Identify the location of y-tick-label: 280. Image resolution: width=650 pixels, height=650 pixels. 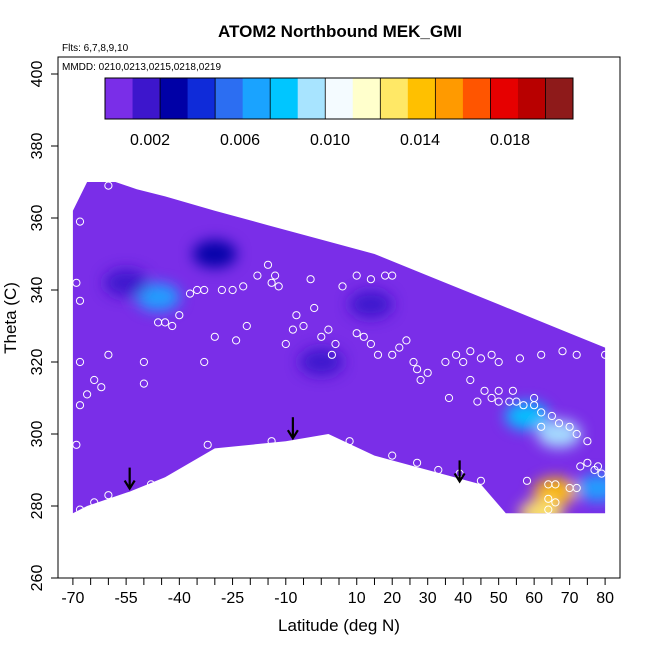
(37, 506).